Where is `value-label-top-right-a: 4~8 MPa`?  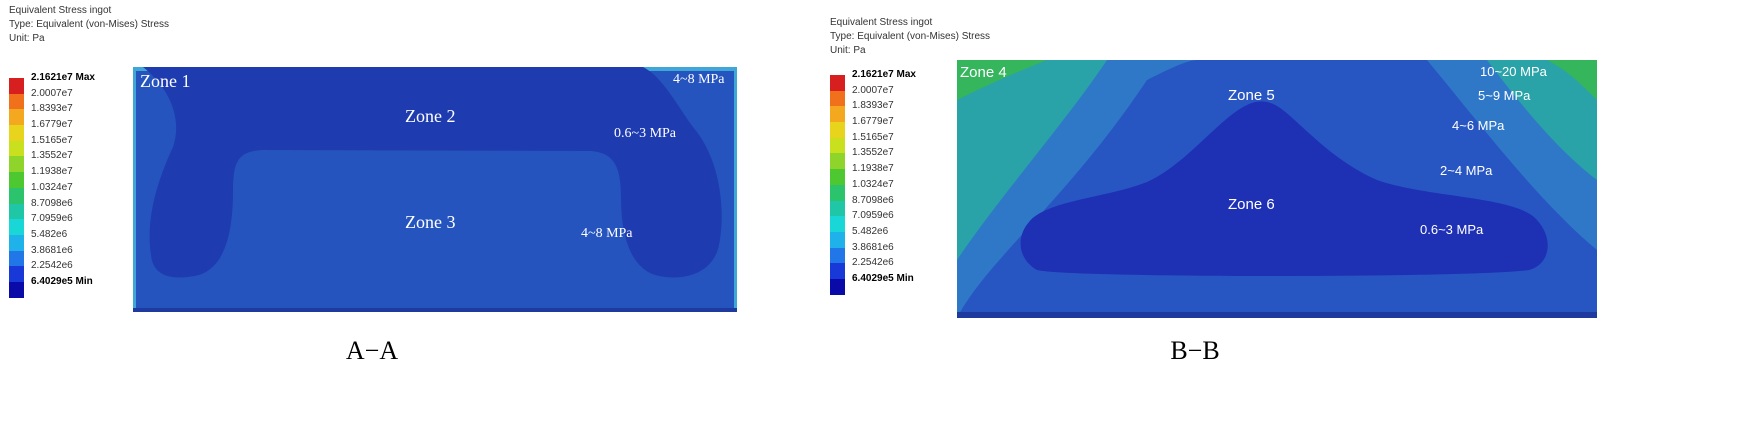
value-label-top-right-a: 4~8 MPa is located at coordinates (699, 79).